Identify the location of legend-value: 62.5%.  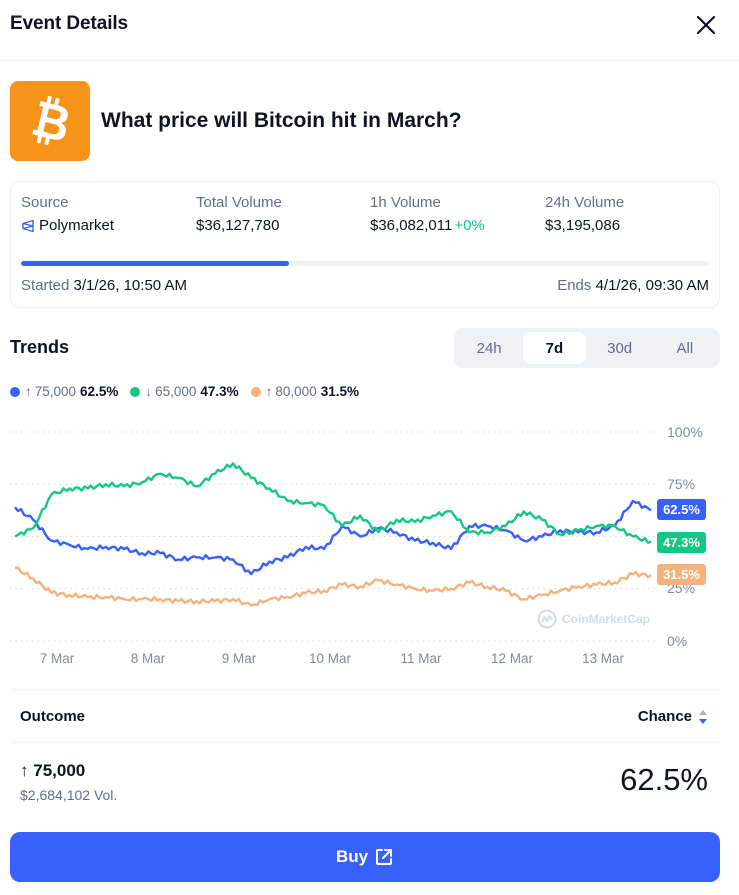
(99, 391).